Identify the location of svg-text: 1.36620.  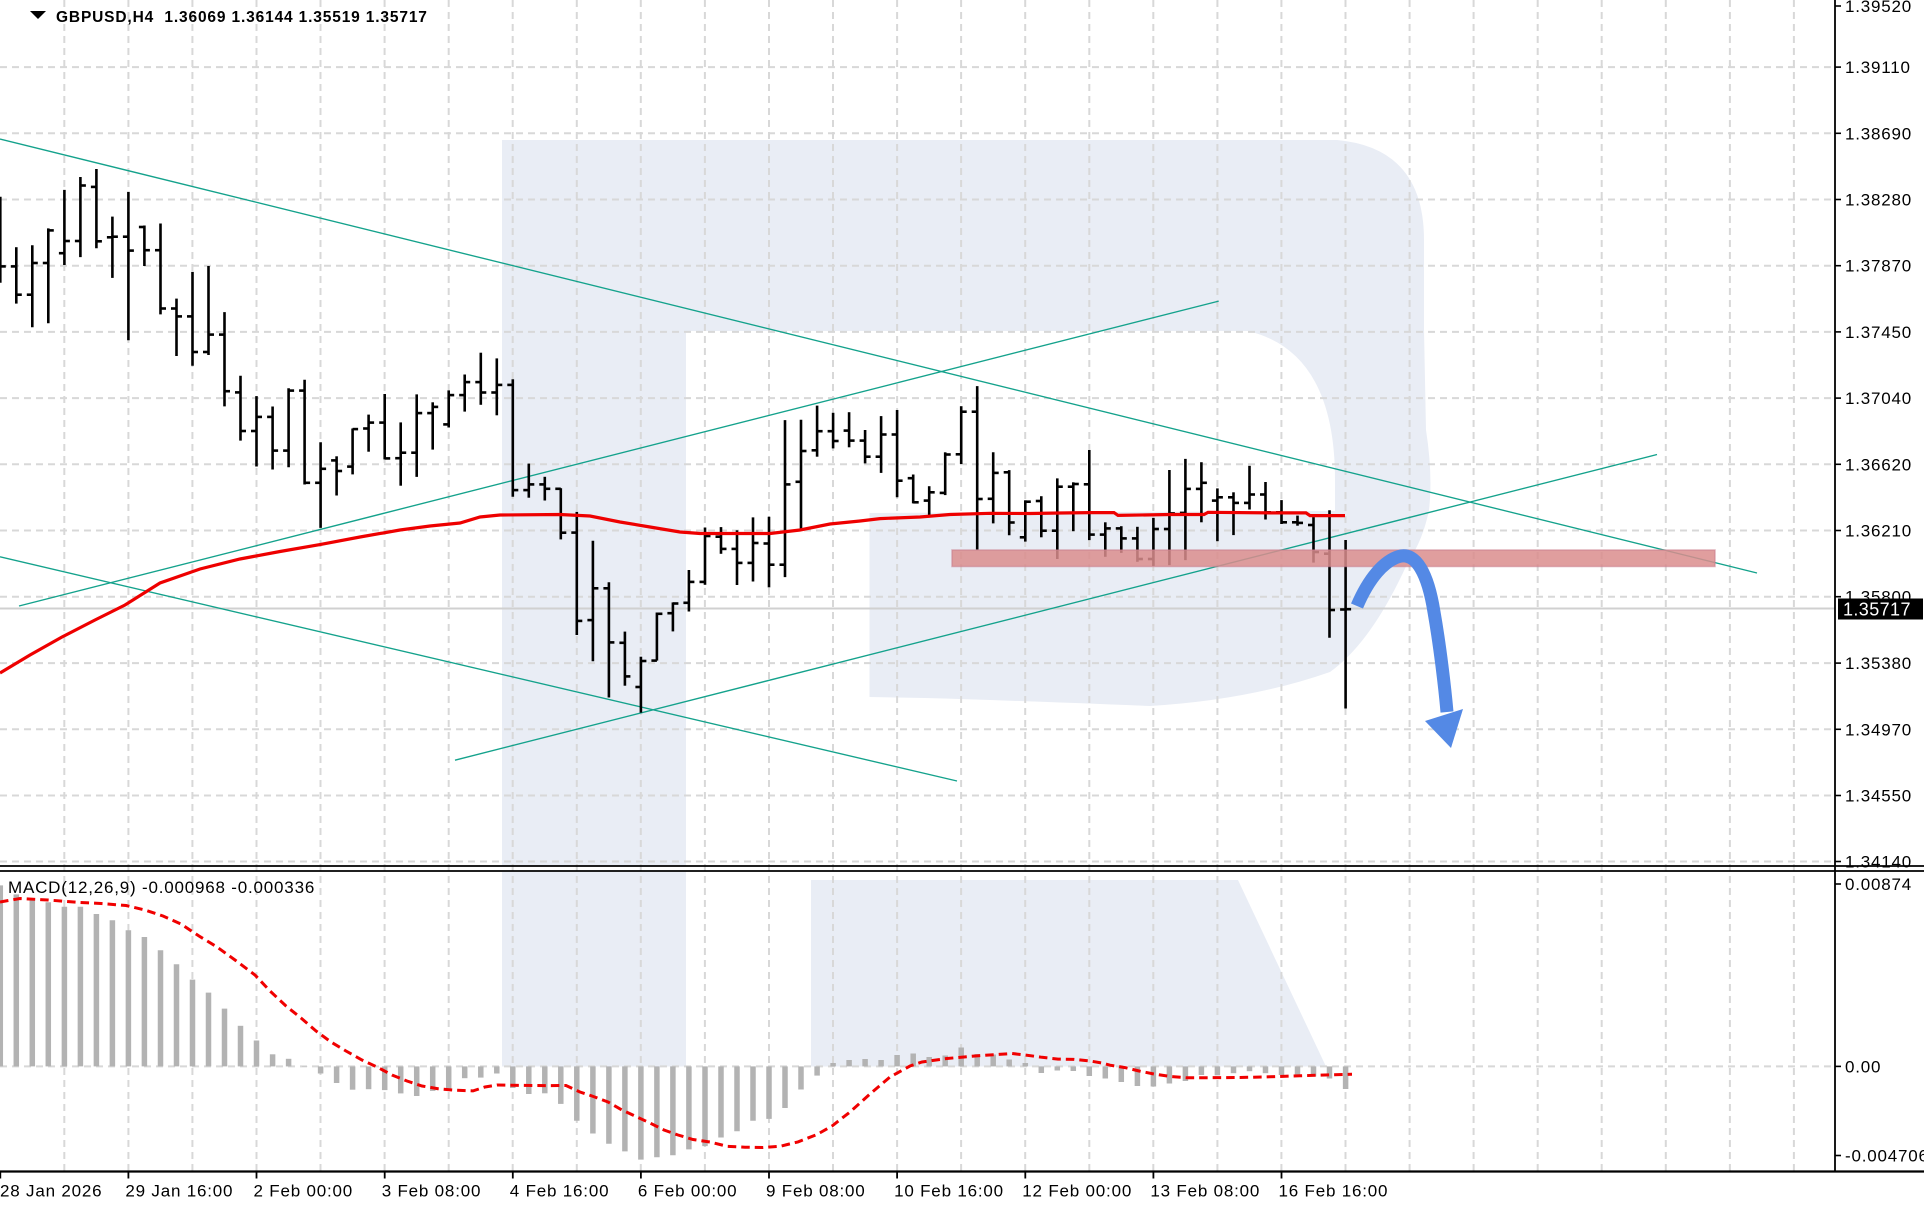
(1878, 464).